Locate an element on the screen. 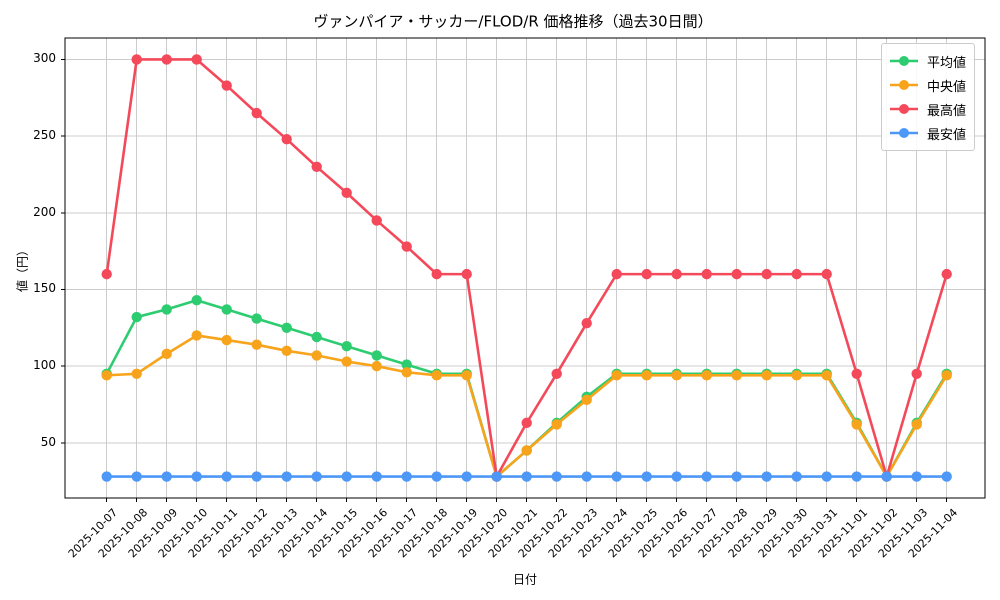  series-min is located at coordinates (526, 476).